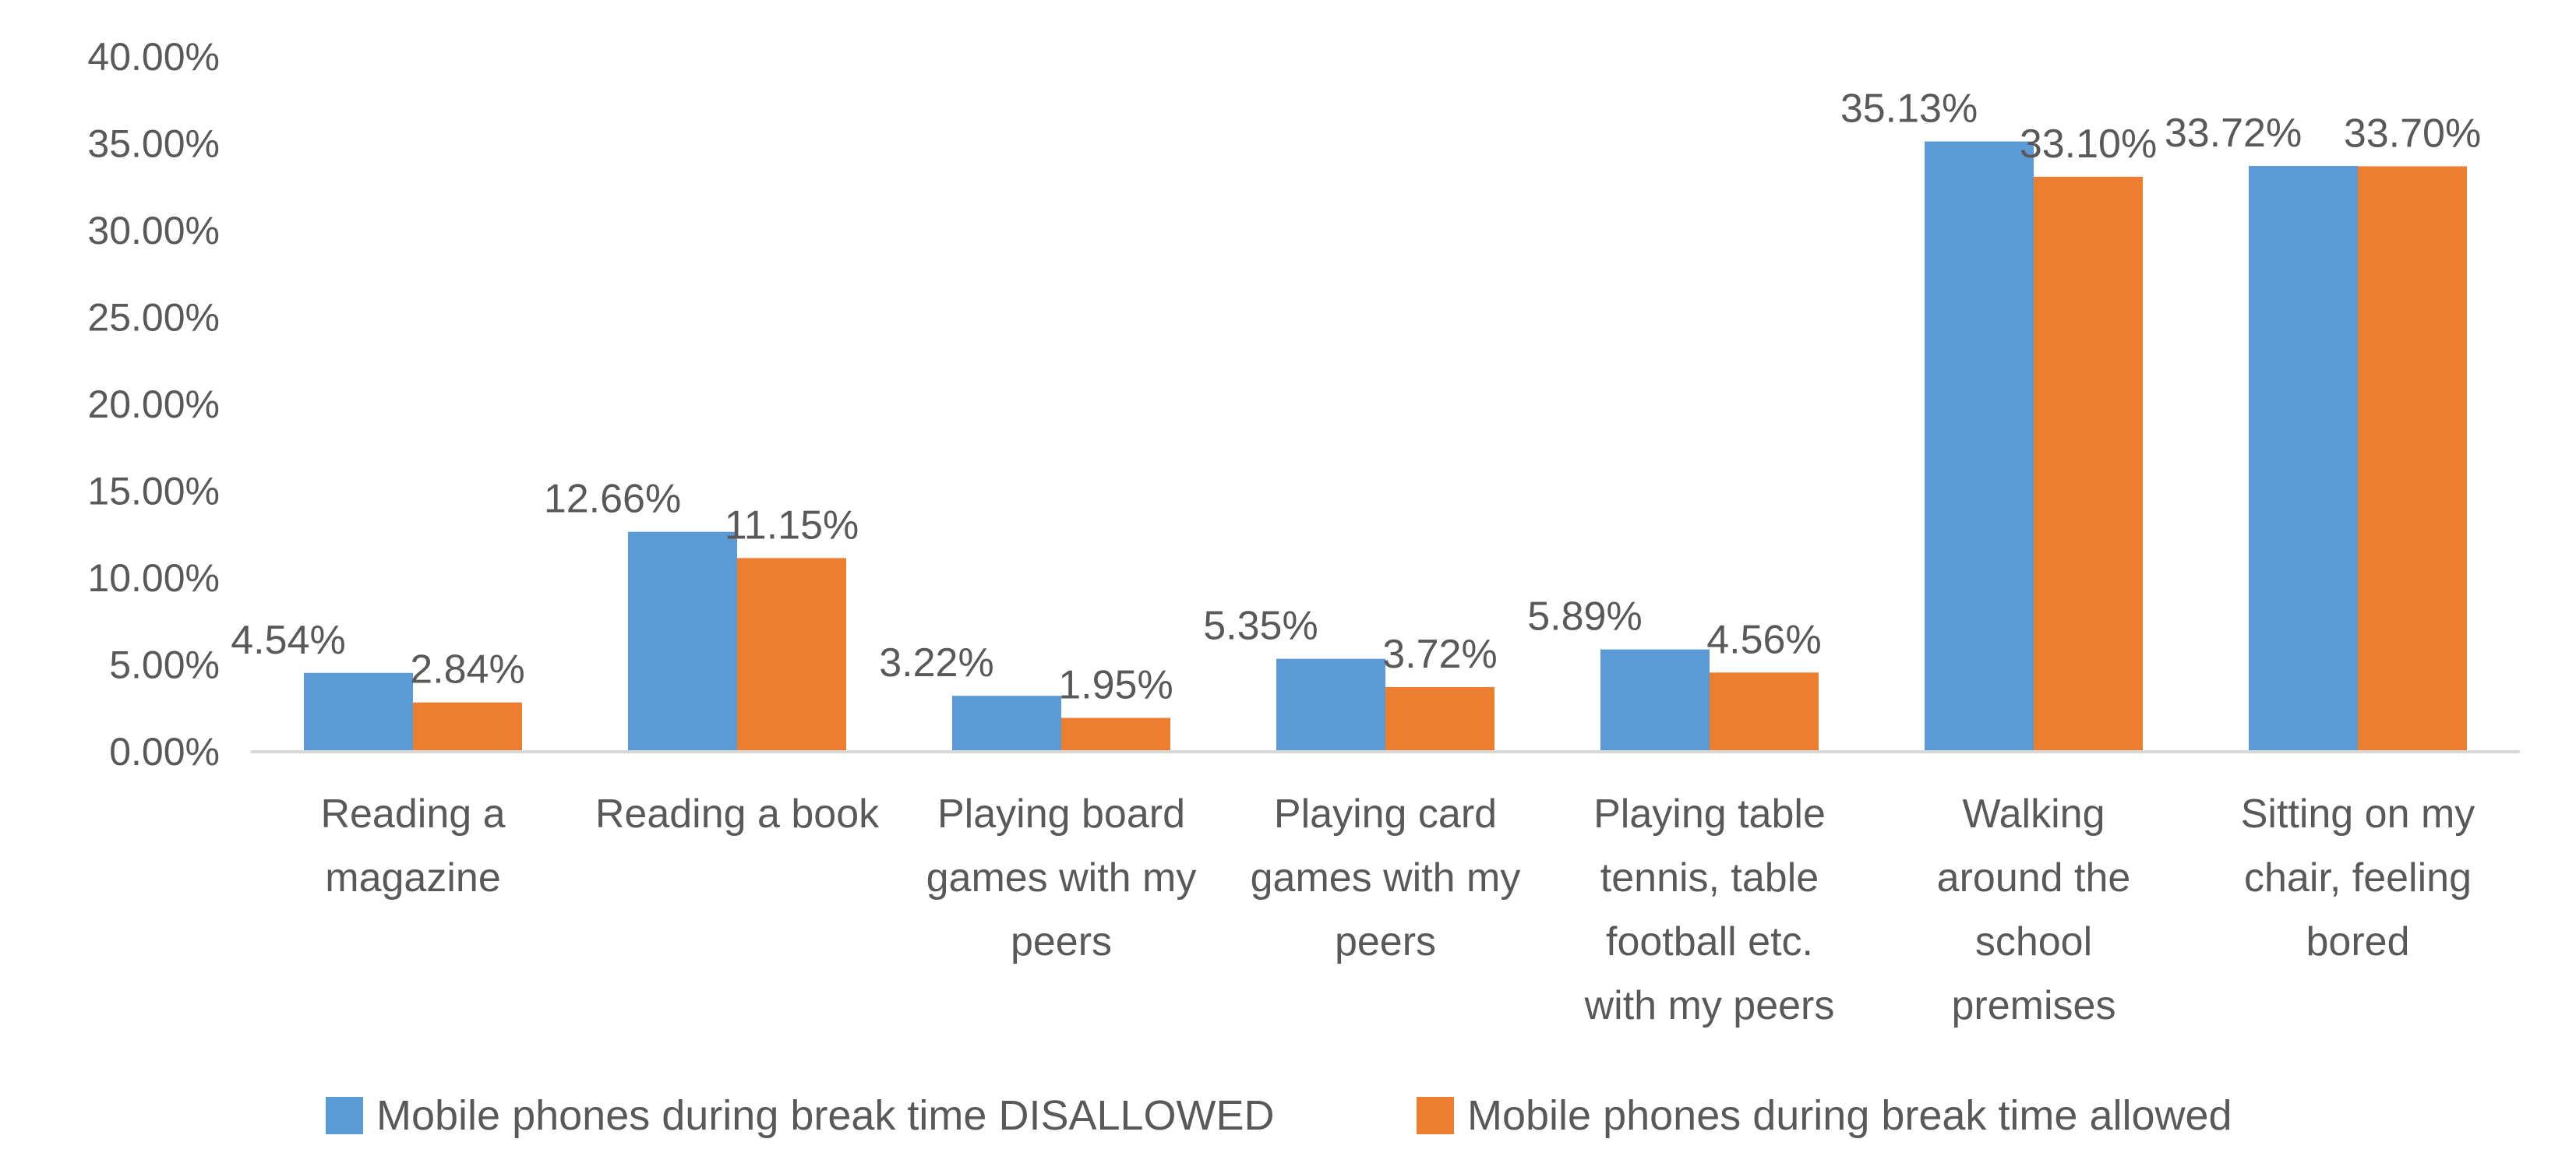 This screenshot has height=1174, width=2576. I want to click on x-tick-label-line: Reading a book, so click(737, 814).